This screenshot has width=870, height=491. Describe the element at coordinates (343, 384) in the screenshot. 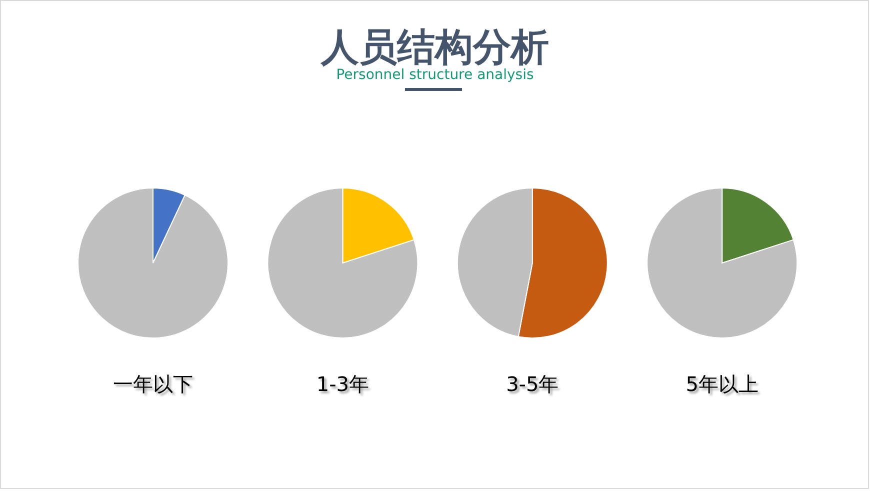

I see `text: 1-3年` at that location.